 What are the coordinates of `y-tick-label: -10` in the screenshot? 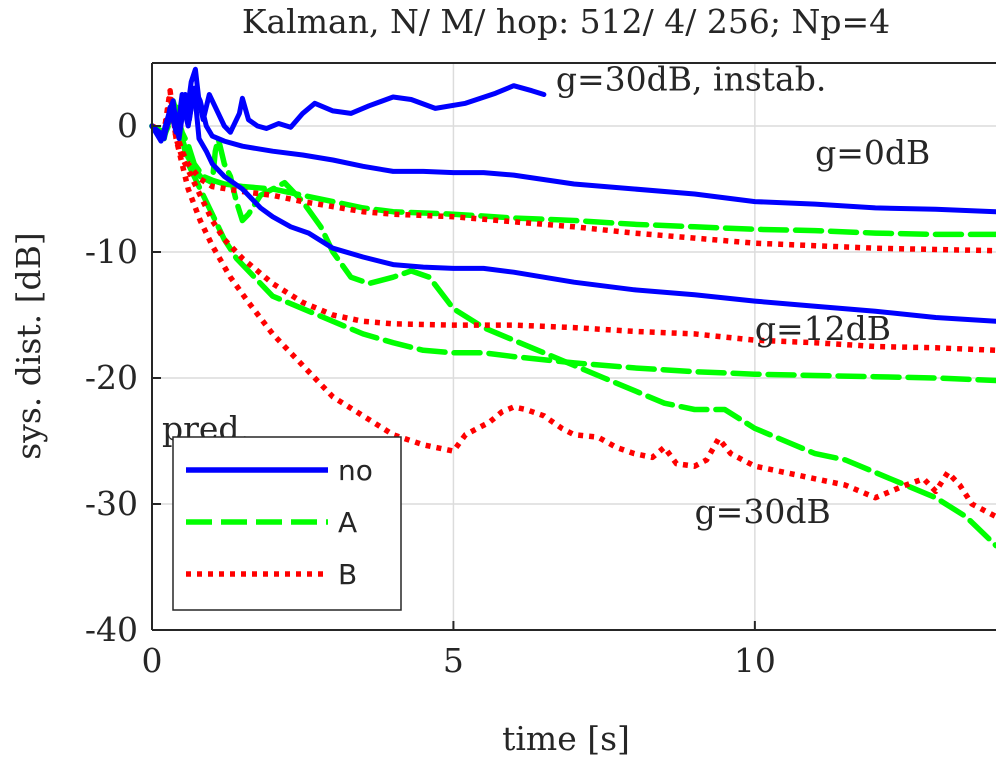 It's located at (111, 251).